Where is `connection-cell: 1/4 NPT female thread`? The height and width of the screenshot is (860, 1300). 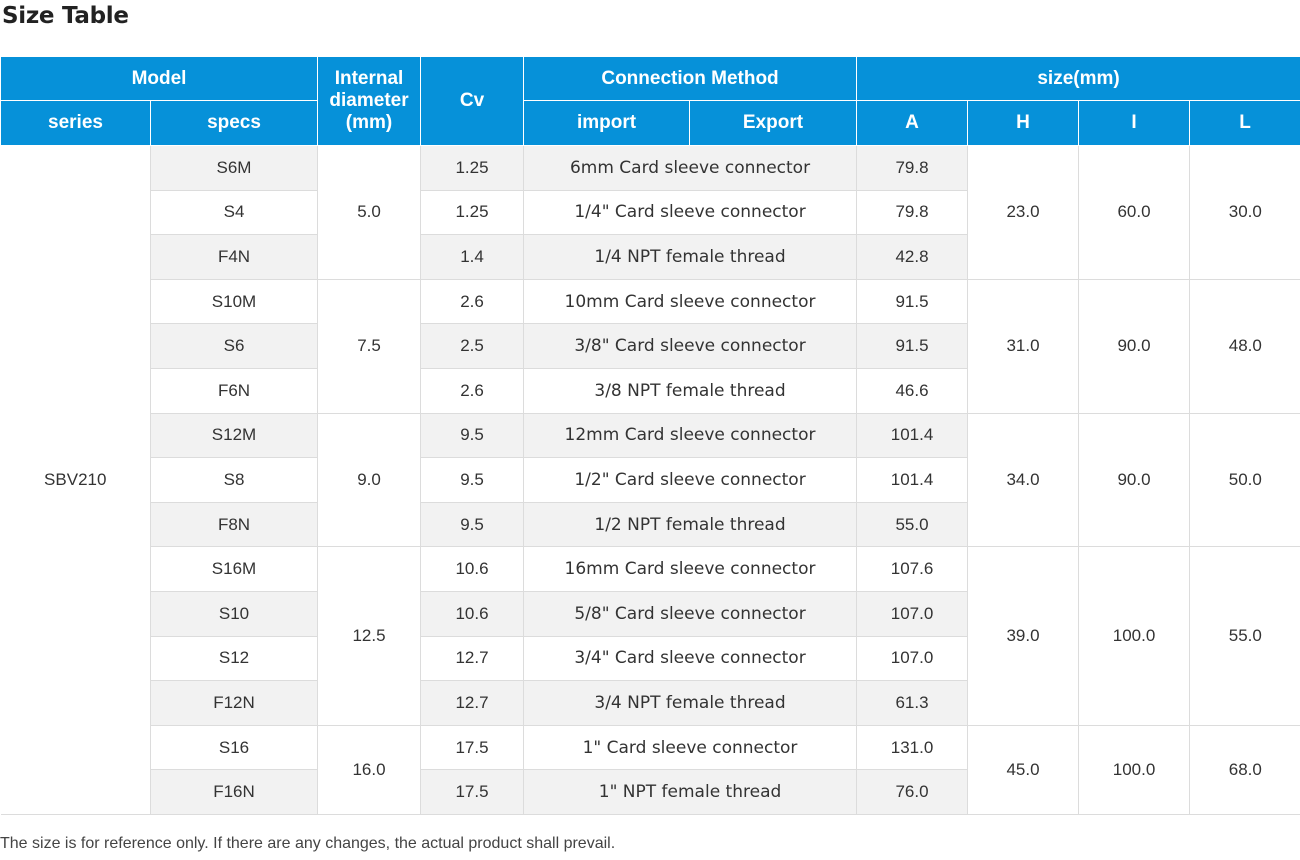
connection-cell: 1/4 NPT female thread is located at coordinates (690, 257).